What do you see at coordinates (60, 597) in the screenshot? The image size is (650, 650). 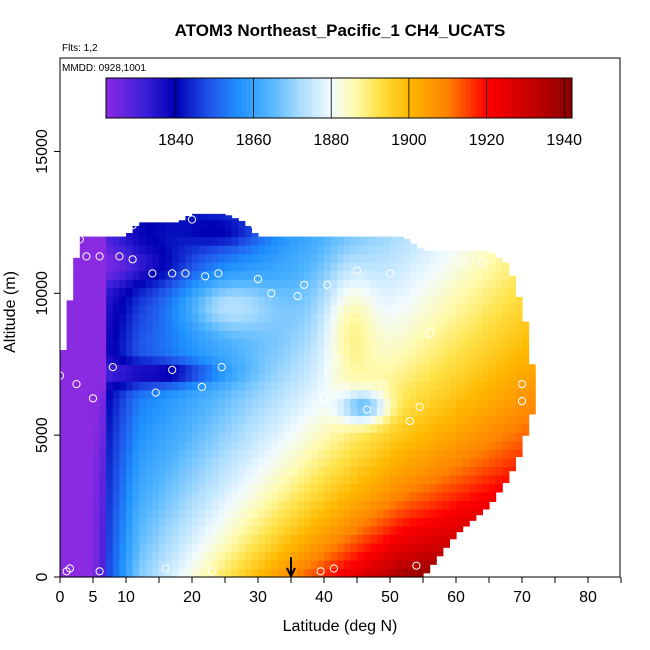 I see `x-tick-label: 0` at bounding box center [60, 597].